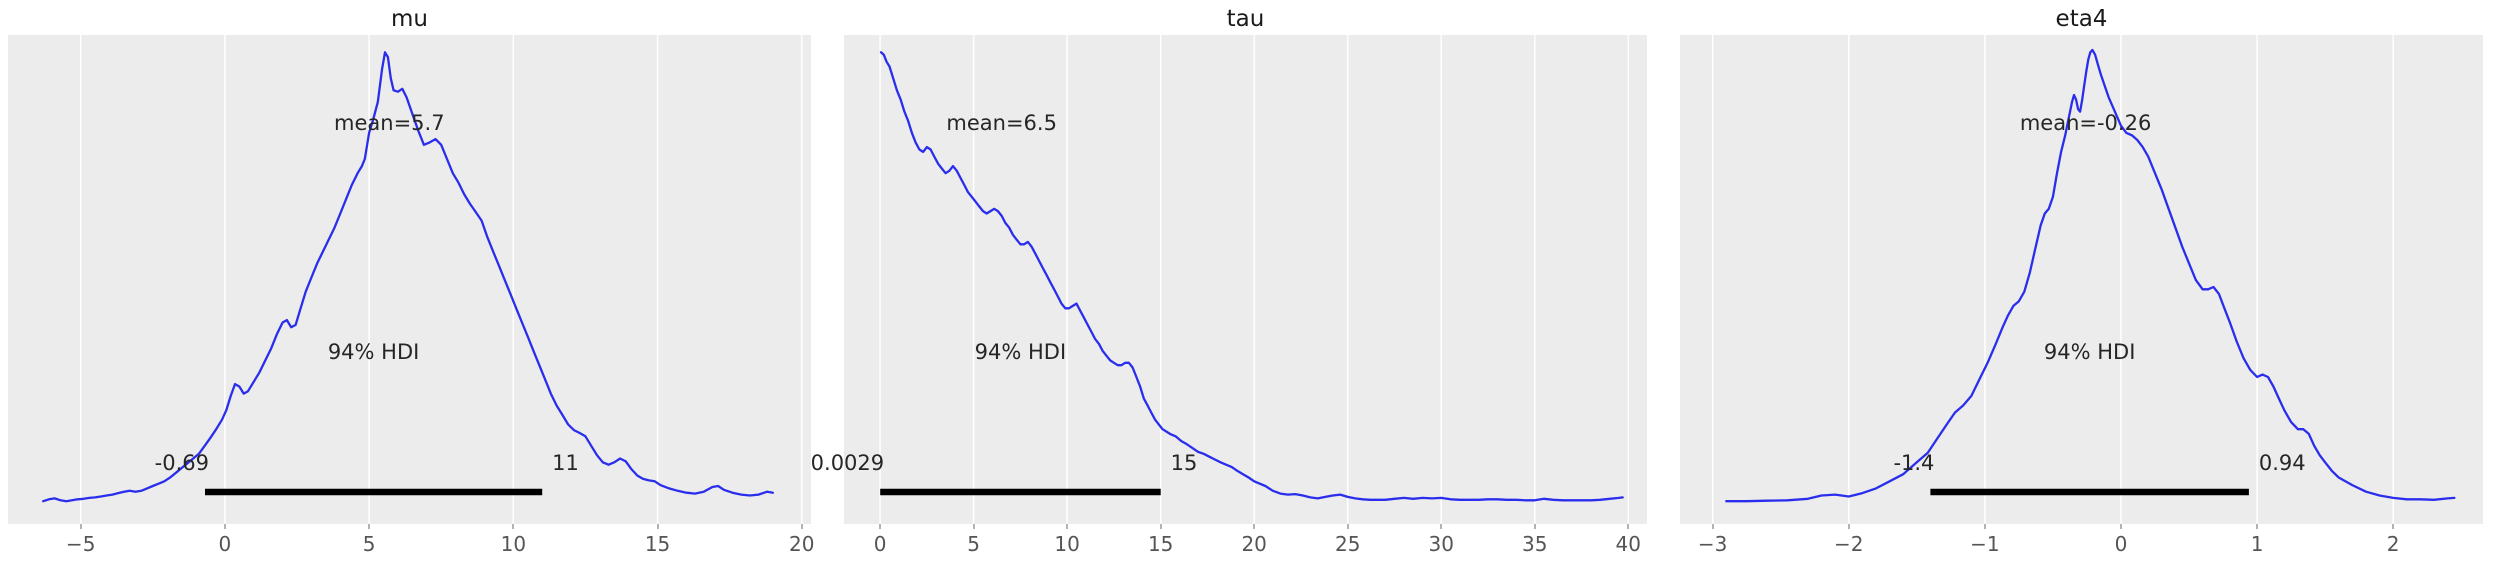 The width and height of the screenshot is (2495, 563). What do you see at coordinates (2085, 123) in the screenshot?
I see `mean-annotation: mean=-0.26` at bounding box center [2085, 123].